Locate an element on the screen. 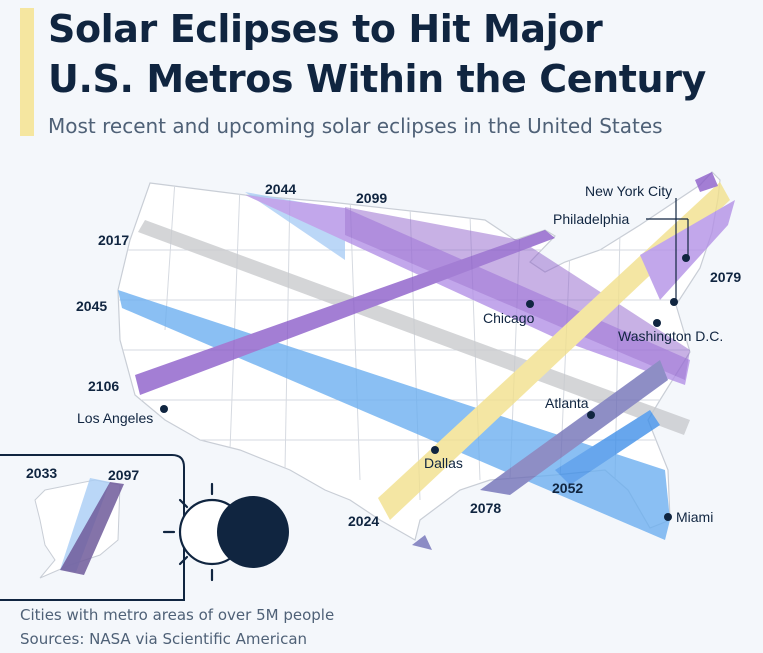  chicago-marker is located at coordinates (530, 304).